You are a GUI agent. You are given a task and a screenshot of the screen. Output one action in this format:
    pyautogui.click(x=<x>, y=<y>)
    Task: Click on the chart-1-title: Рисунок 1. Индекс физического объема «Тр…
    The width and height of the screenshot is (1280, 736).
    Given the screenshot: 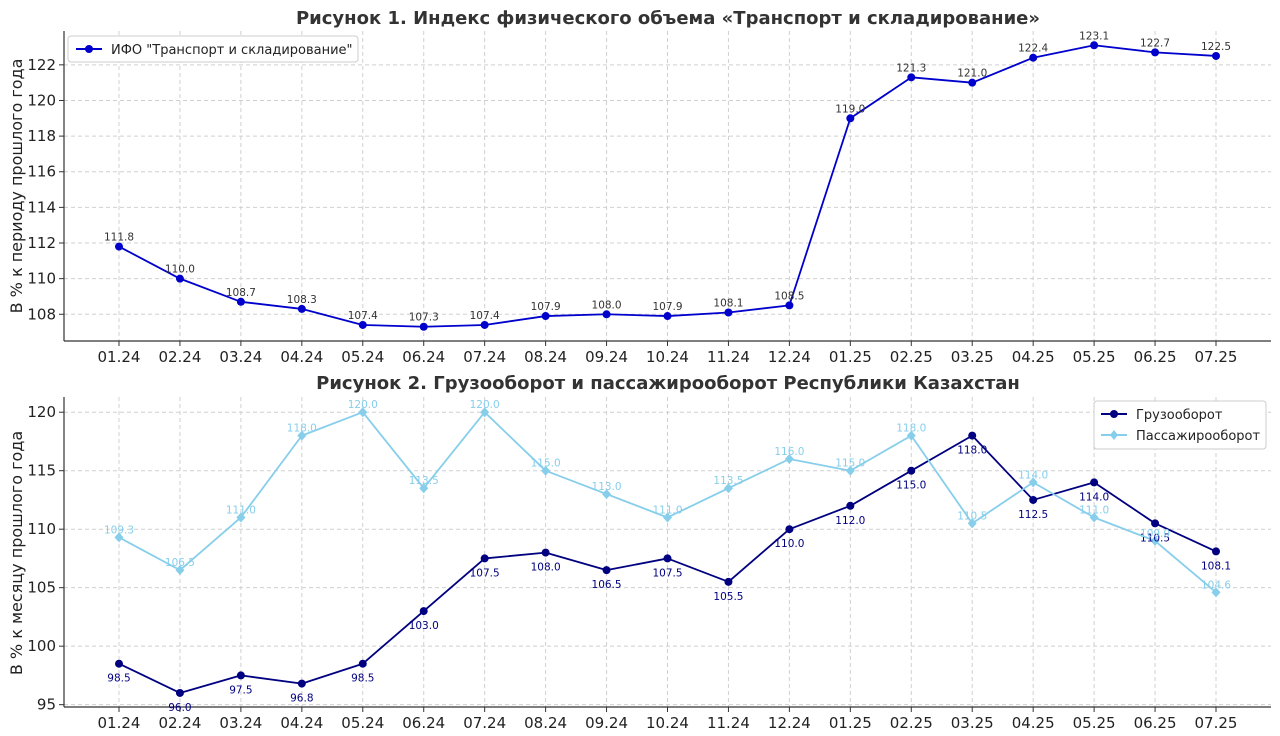 What is the action you would take?
    pyautogui.click(x=668, y=18)
    